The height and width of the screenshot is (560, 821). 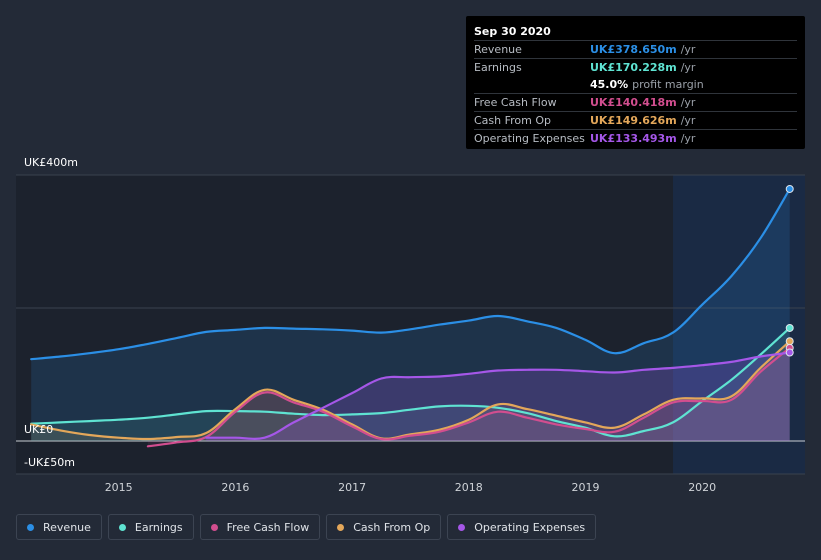 I want to click on legend-label: Operating Expenses, so click(x=530, y=527).